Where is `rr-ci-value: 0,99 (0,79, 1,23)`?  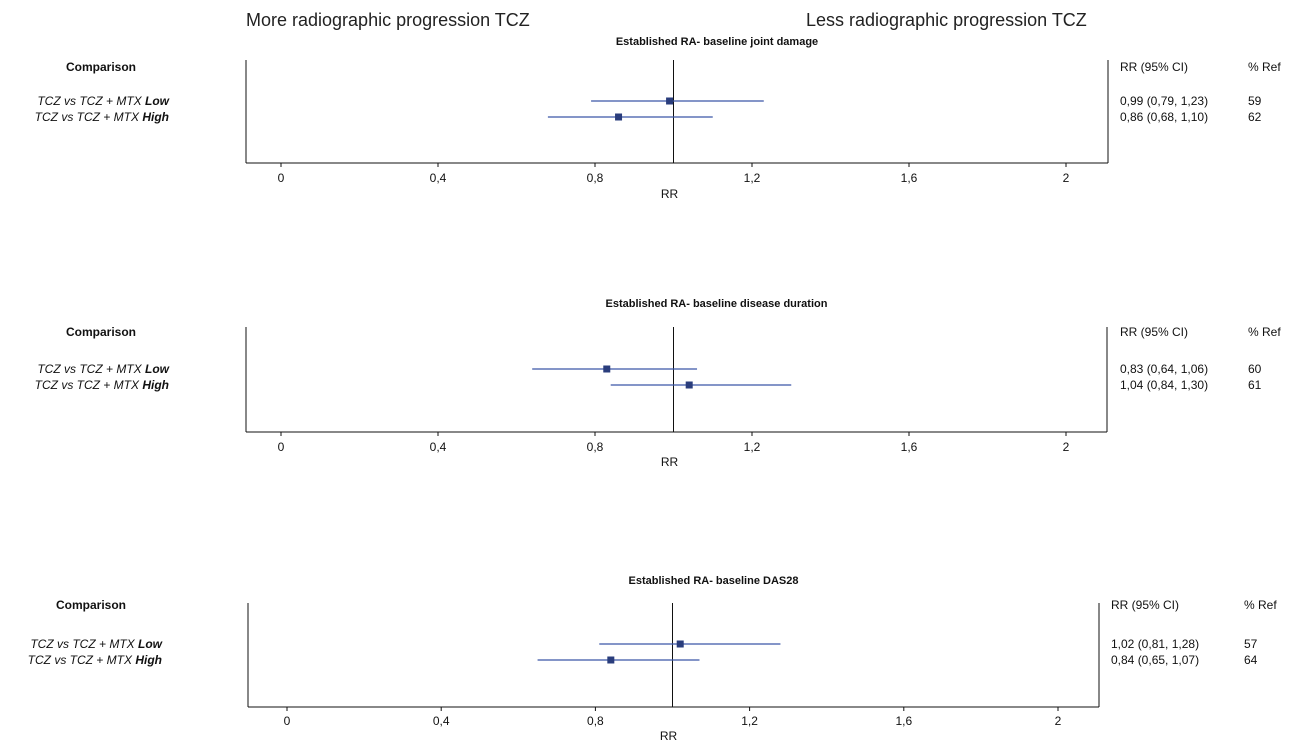 rr-ci-value: 0,99 (0,79, 1,23) is located at coordinates (1164, 101).